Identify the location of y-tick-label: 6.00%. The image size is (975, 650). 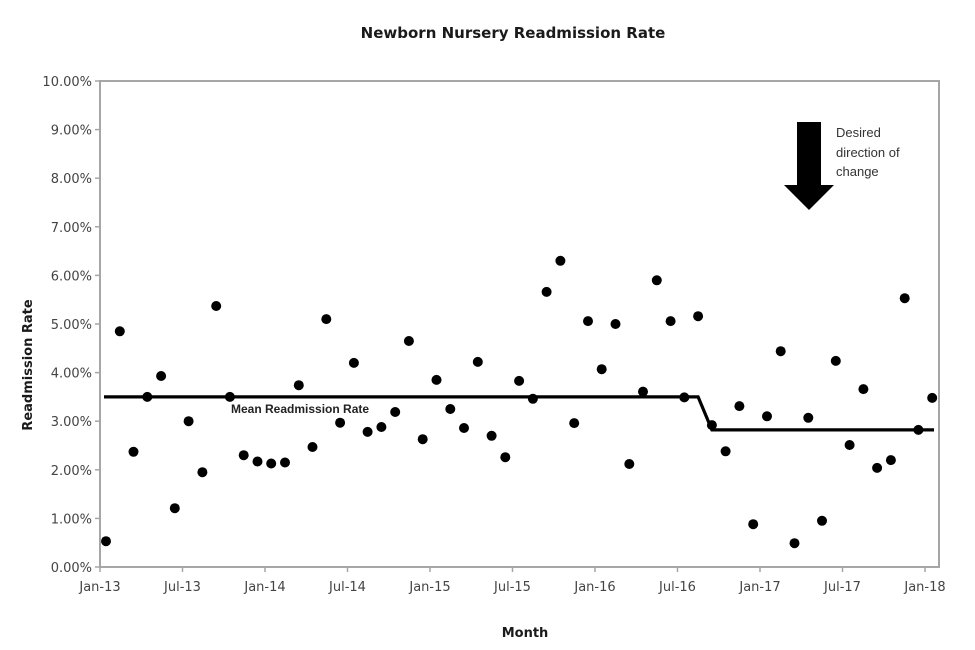
(71, 276).